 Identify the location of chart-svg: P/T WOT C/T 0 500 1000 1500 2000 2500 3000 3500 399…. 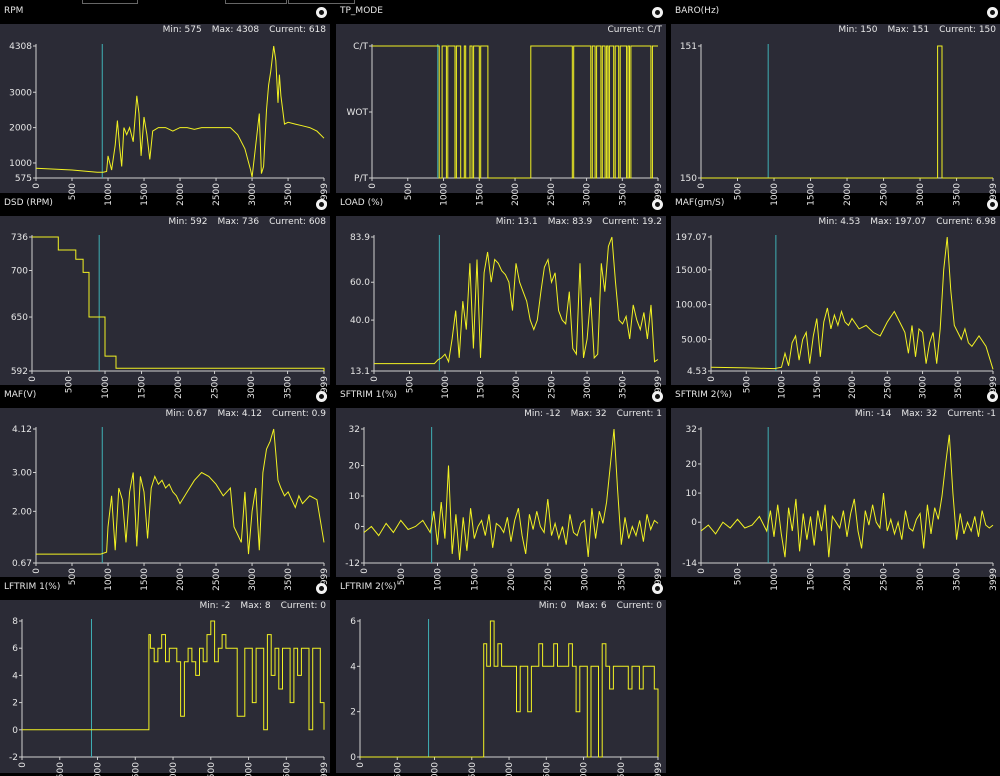
(505, 124).